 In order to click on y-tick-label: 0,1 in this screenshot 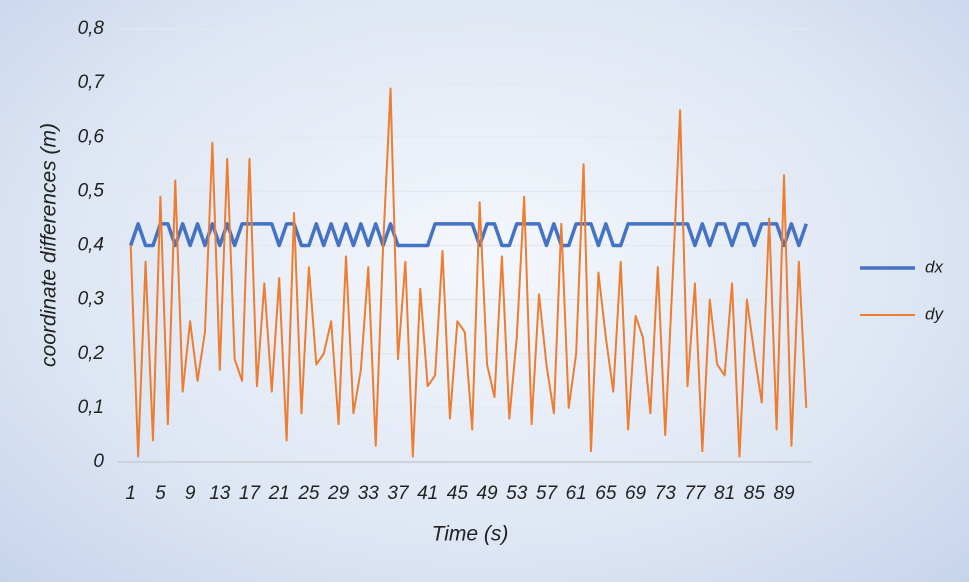, I will do `click(91, 407)`.